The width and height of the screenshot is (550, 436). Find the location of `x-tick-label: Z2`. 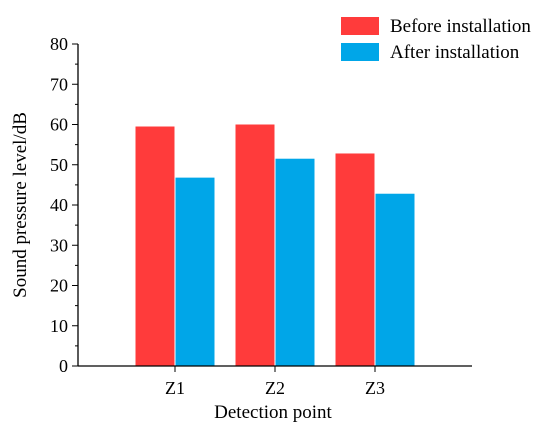

x-tick-label: Z2 is located at coordinates (275, 388).